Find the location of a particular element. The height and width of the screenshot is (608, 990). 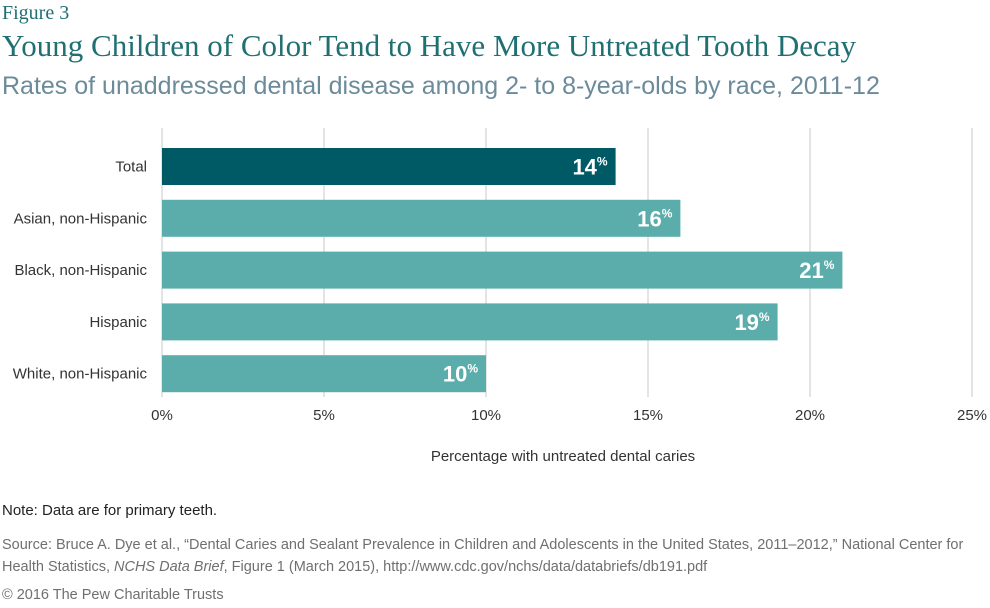

chart-note: Note: Data are for primary teeth. is located at coordinates (110, 510).